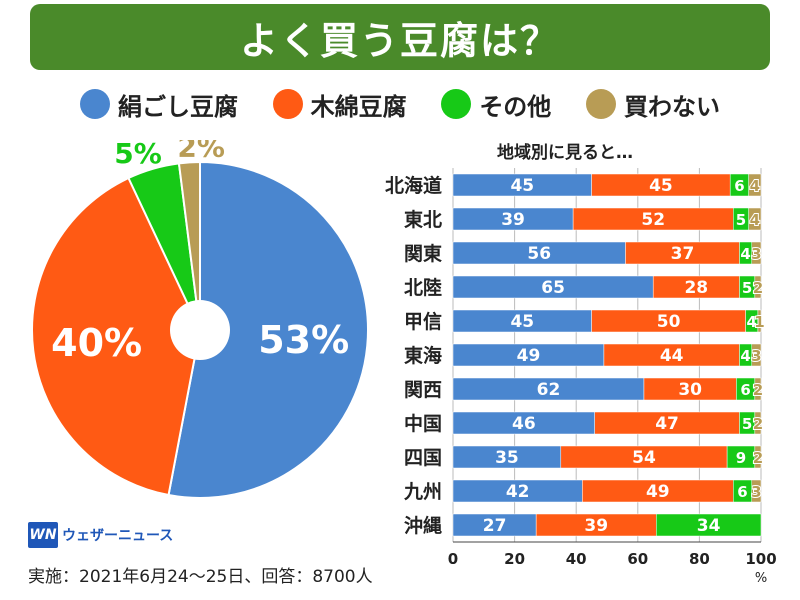 The width and height of the screenshot is (800, 600). What do you see at coordinates (138, 155) in the screenshot?
I see `pie-label-2: 5%` at bounding box center [138, 155].